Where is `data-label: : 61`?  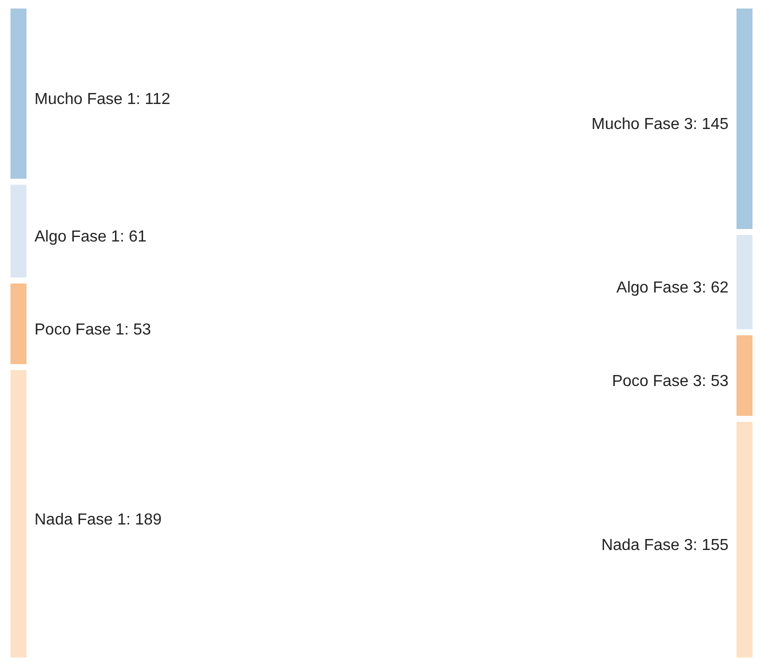
data-label: : 61 is located at coordinates (133, 237).